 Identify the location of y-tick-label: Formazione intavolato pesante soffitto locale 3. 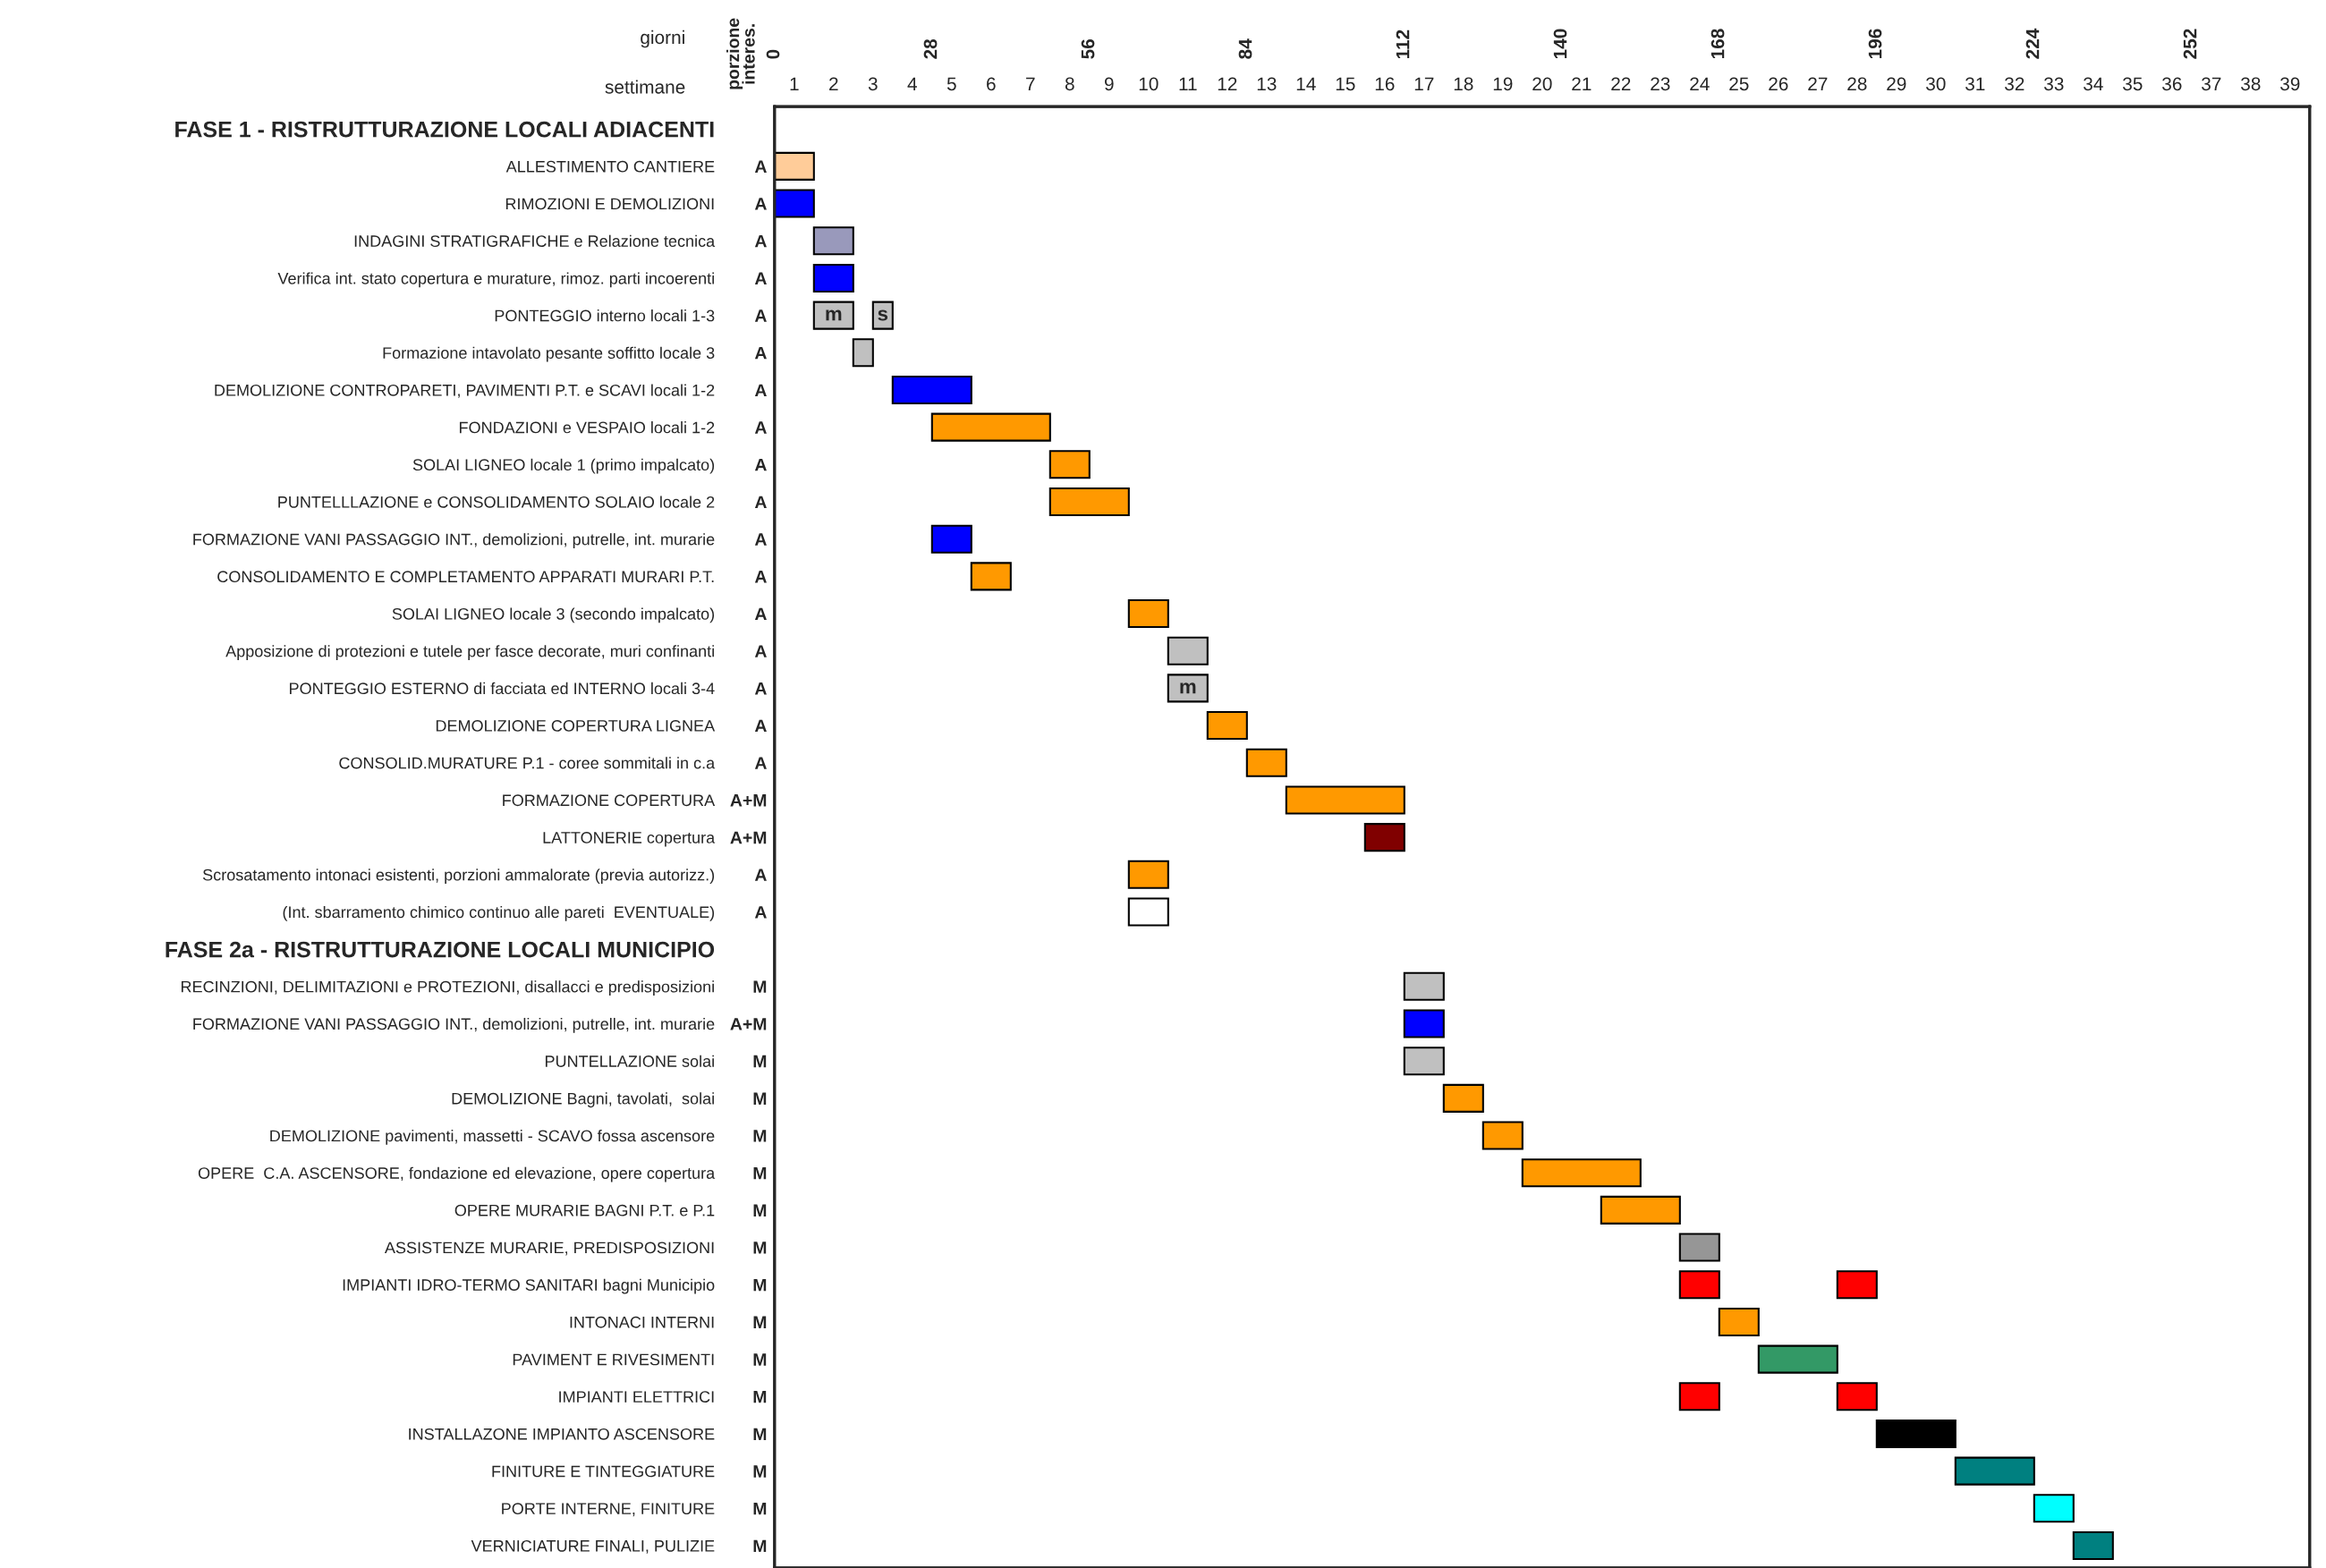
(549, 354).